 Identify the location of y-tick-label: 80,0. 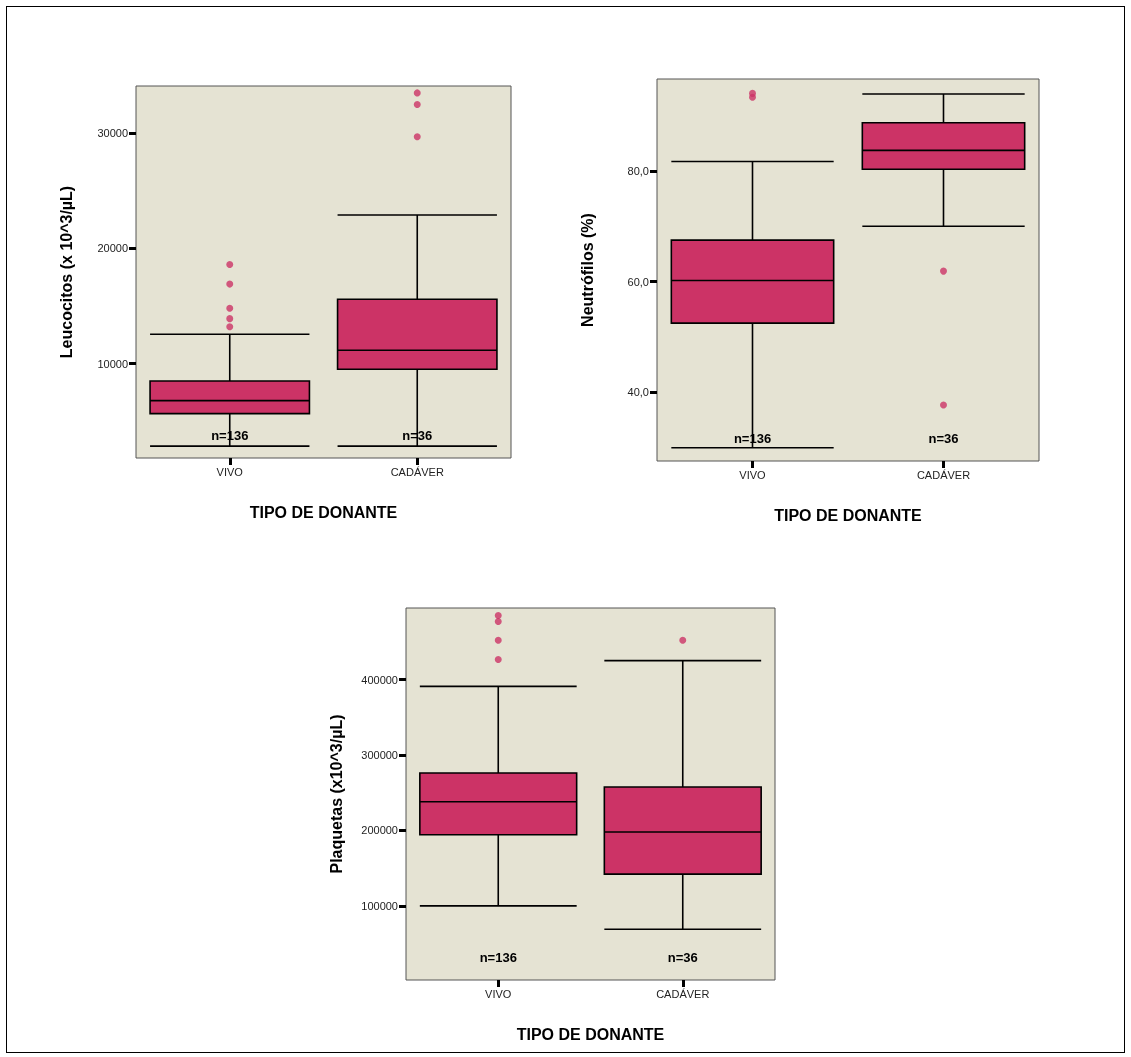
(638, 170).